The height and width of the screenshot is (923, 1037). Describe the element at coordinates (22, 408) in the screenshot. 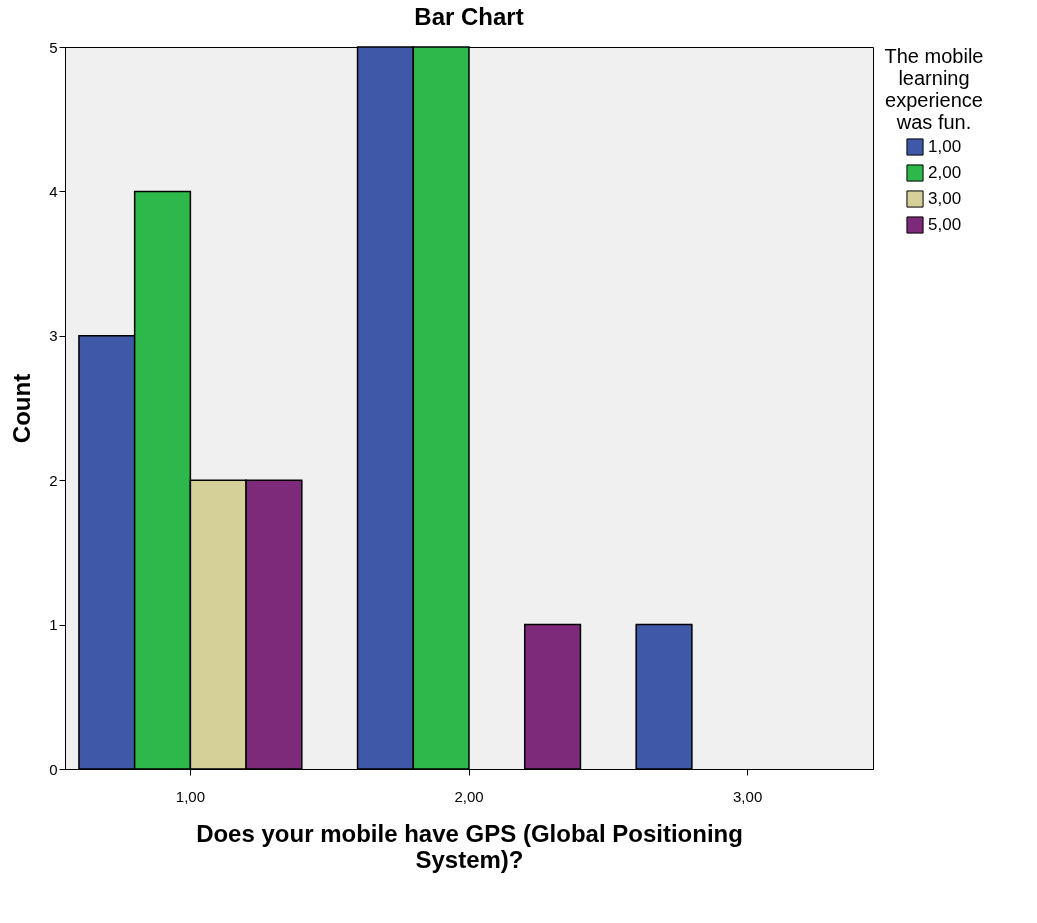

I see `y-axis-title: Count` at that location.